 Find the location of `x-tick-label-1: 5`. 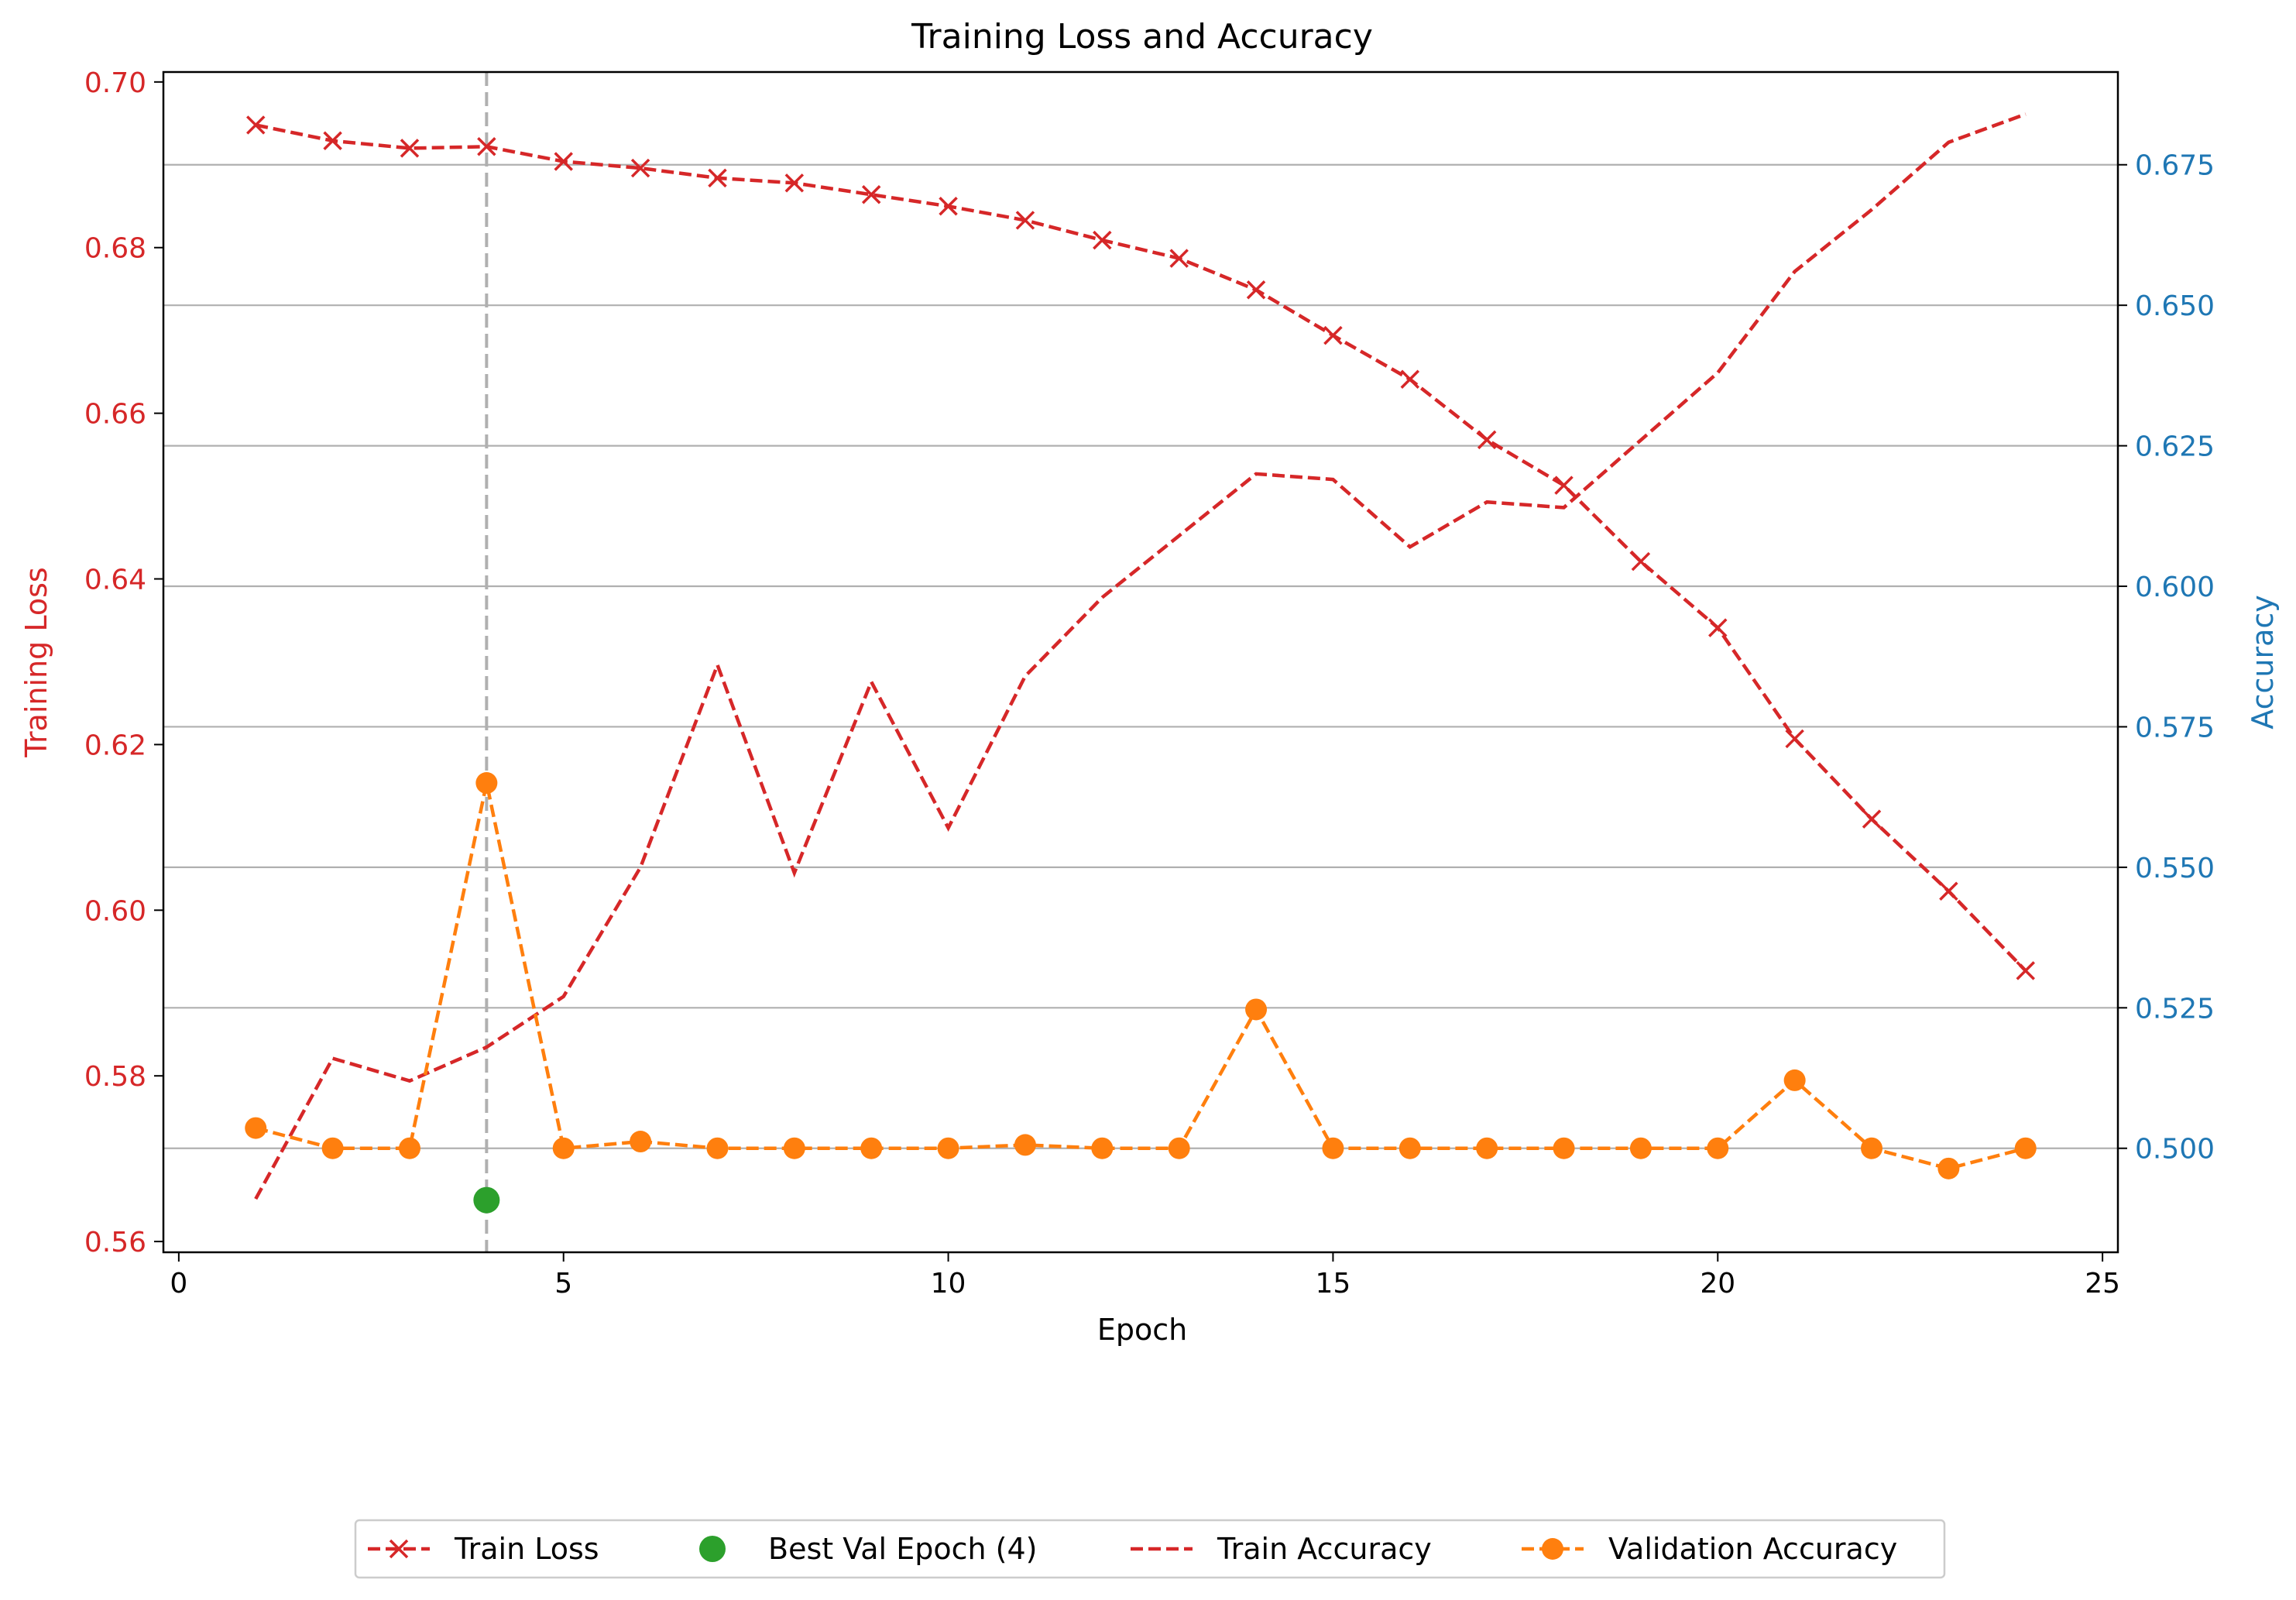

x-tick-label-1: 5 is located at coordinates (563, 1284).